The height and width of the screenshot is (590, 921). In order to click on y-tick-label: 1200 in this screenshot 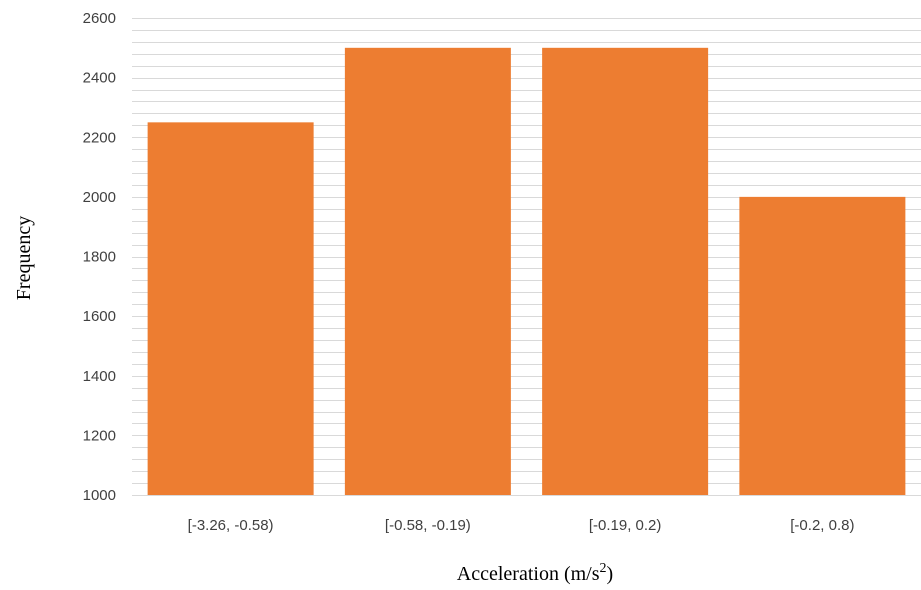, I will do `click(99, 435)`.